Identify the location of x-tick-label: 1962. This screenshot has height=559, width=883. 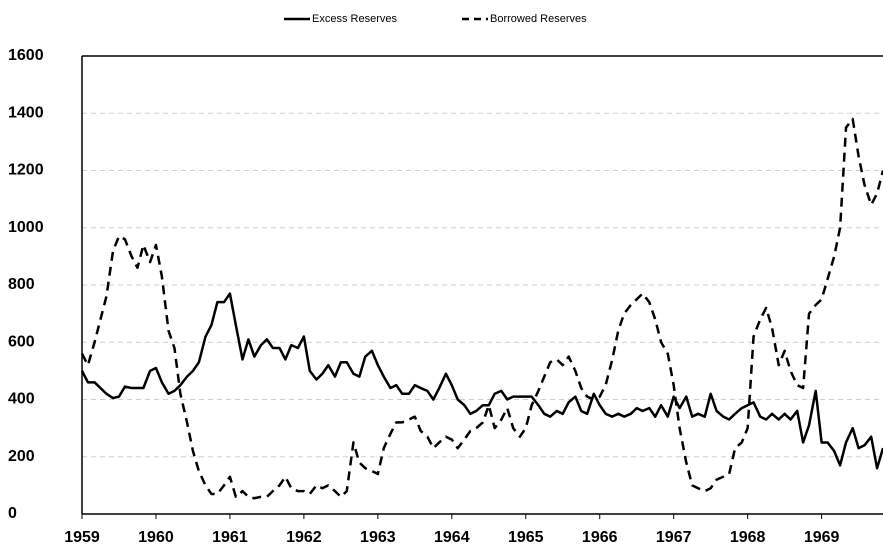
(304, 537).